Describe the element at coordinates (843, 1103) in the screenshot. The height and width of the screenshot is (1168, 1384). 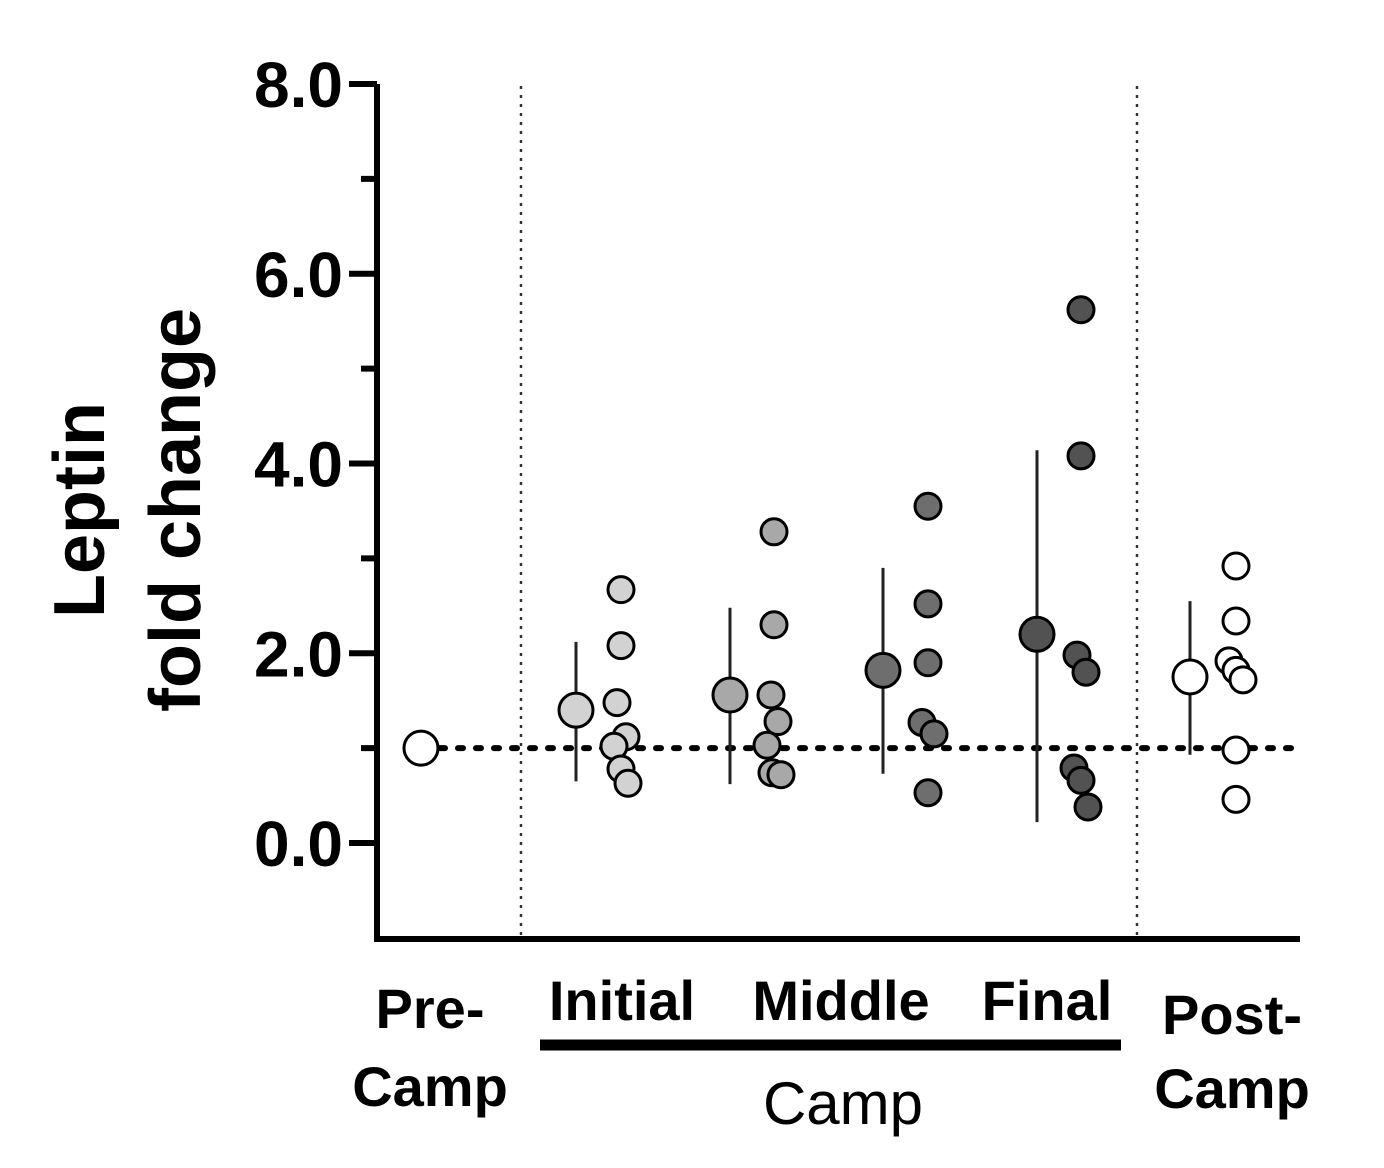
I see `camp-group-label: Camp` at that location.